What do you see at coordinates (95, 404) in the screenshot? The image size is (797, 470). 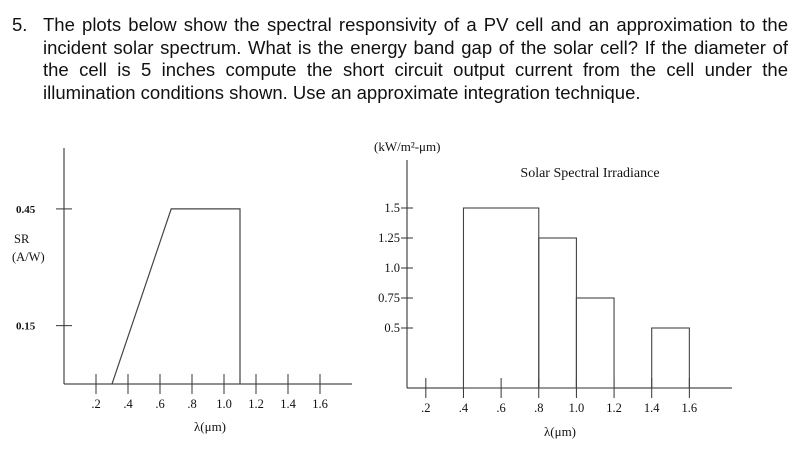 I see `responsivity-x-tick-label: .2` at bounding box center [95, 404].